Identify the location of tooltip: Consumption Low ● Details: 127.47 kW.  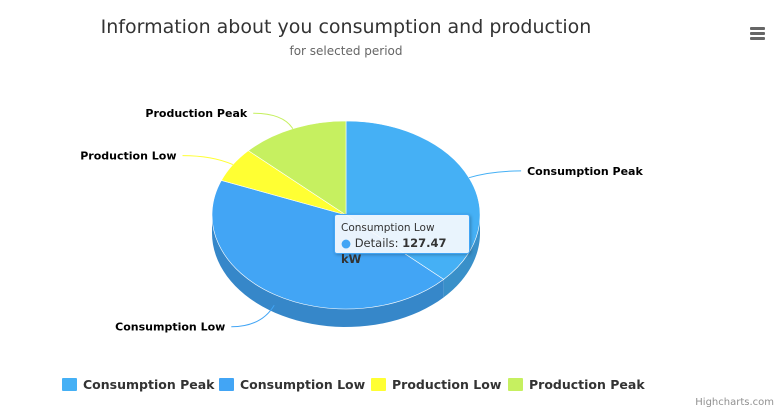
(402, 240).